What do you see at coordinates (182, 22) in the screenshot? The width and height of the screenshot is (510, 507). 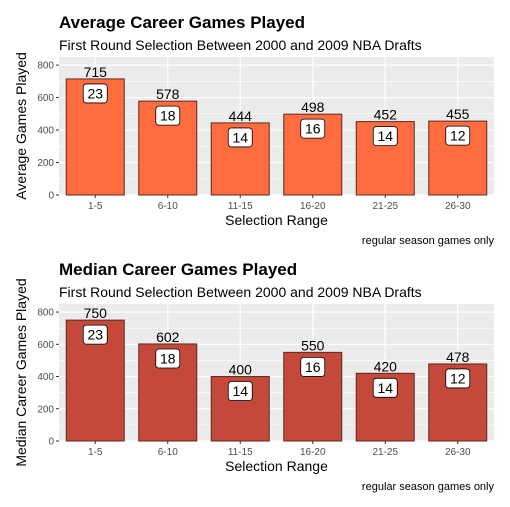 I see `chart-title: Average Career Games Played` at bounding box center [182, 22].